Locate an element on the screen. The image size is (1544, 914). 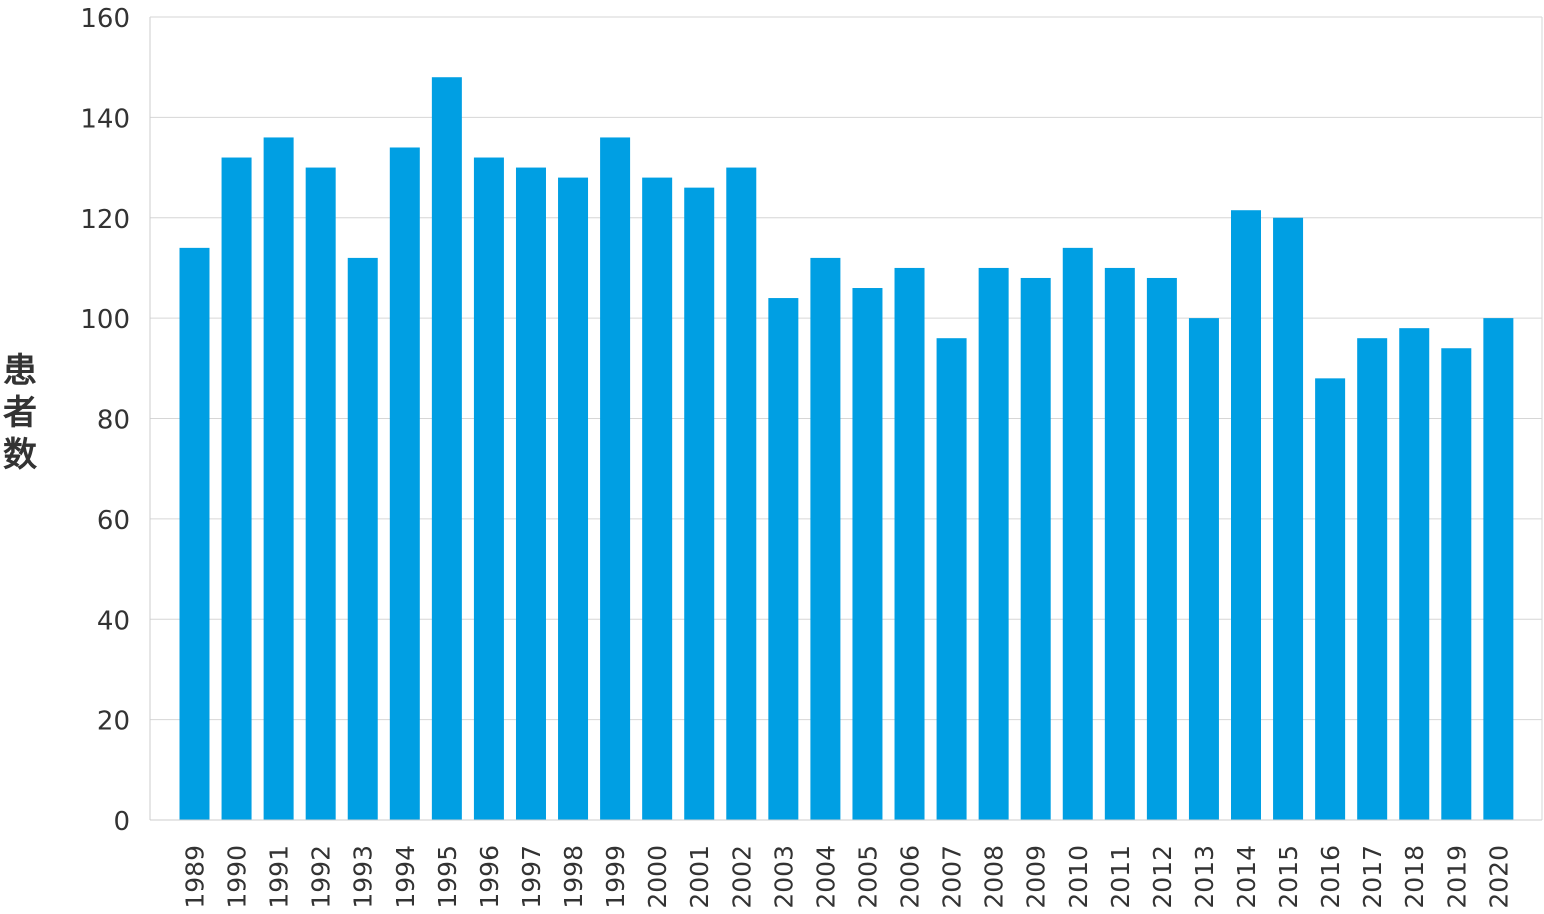
bar-2001 is located at coordinates (699, 503).